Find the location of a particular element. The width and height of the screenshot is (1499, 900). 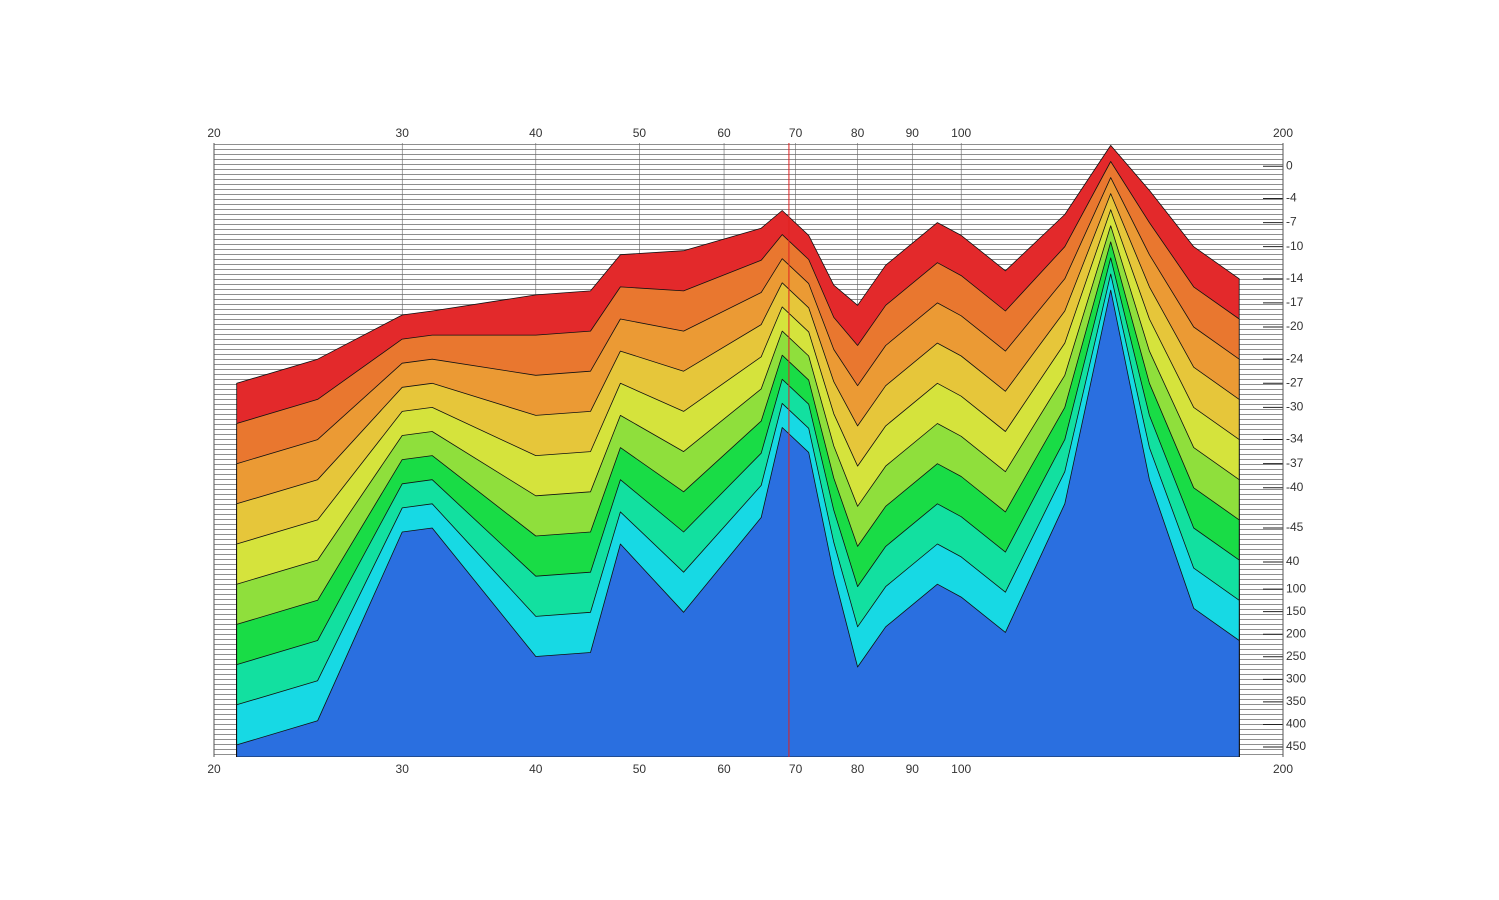

y-tick-label: -45 is located at coordinates (1295, 527).